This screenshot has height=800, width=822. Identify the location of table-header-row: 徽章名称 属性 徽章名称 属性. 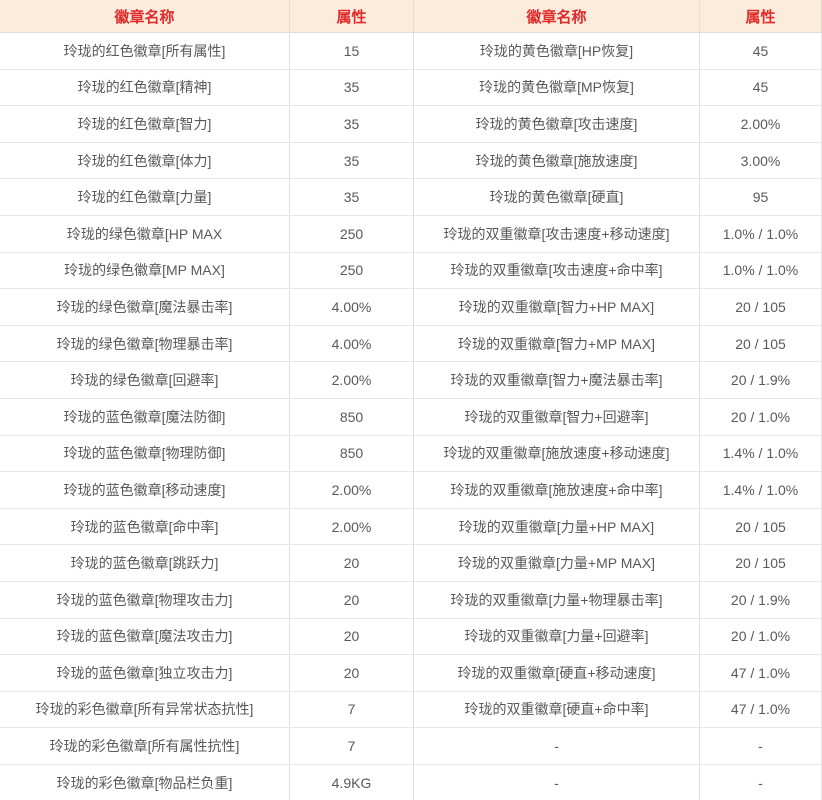
(411, 16).